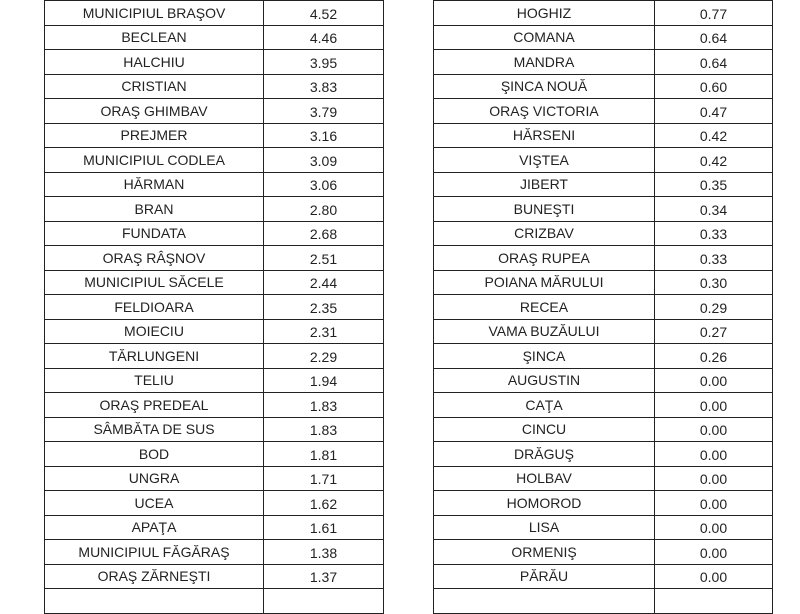 The height and width of the screenshot is (614, 800). I want to click on table-row: MUNICIPIUL BRAŞOV 4.52, so click(214, 13).